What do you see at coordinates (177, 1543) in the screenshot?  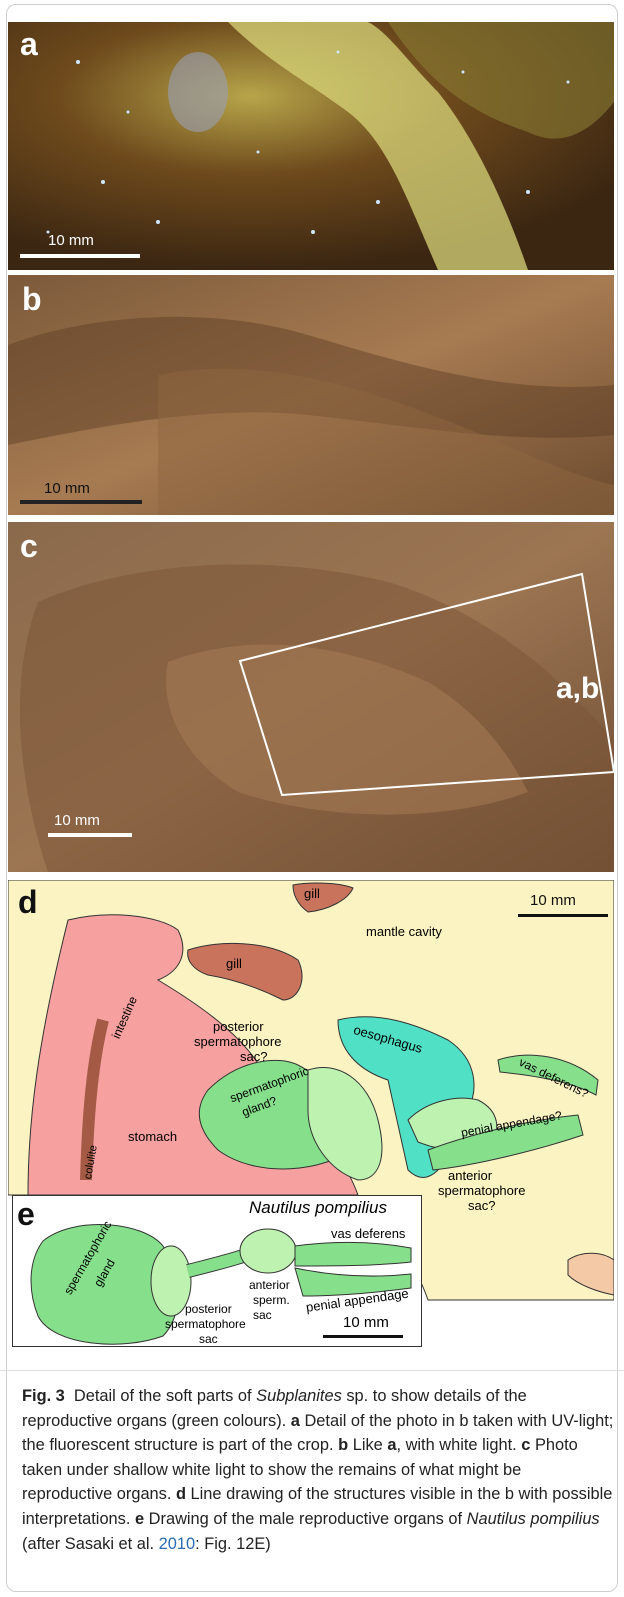 I see `citation-link: 2010` at bounding box center [177, 1543].